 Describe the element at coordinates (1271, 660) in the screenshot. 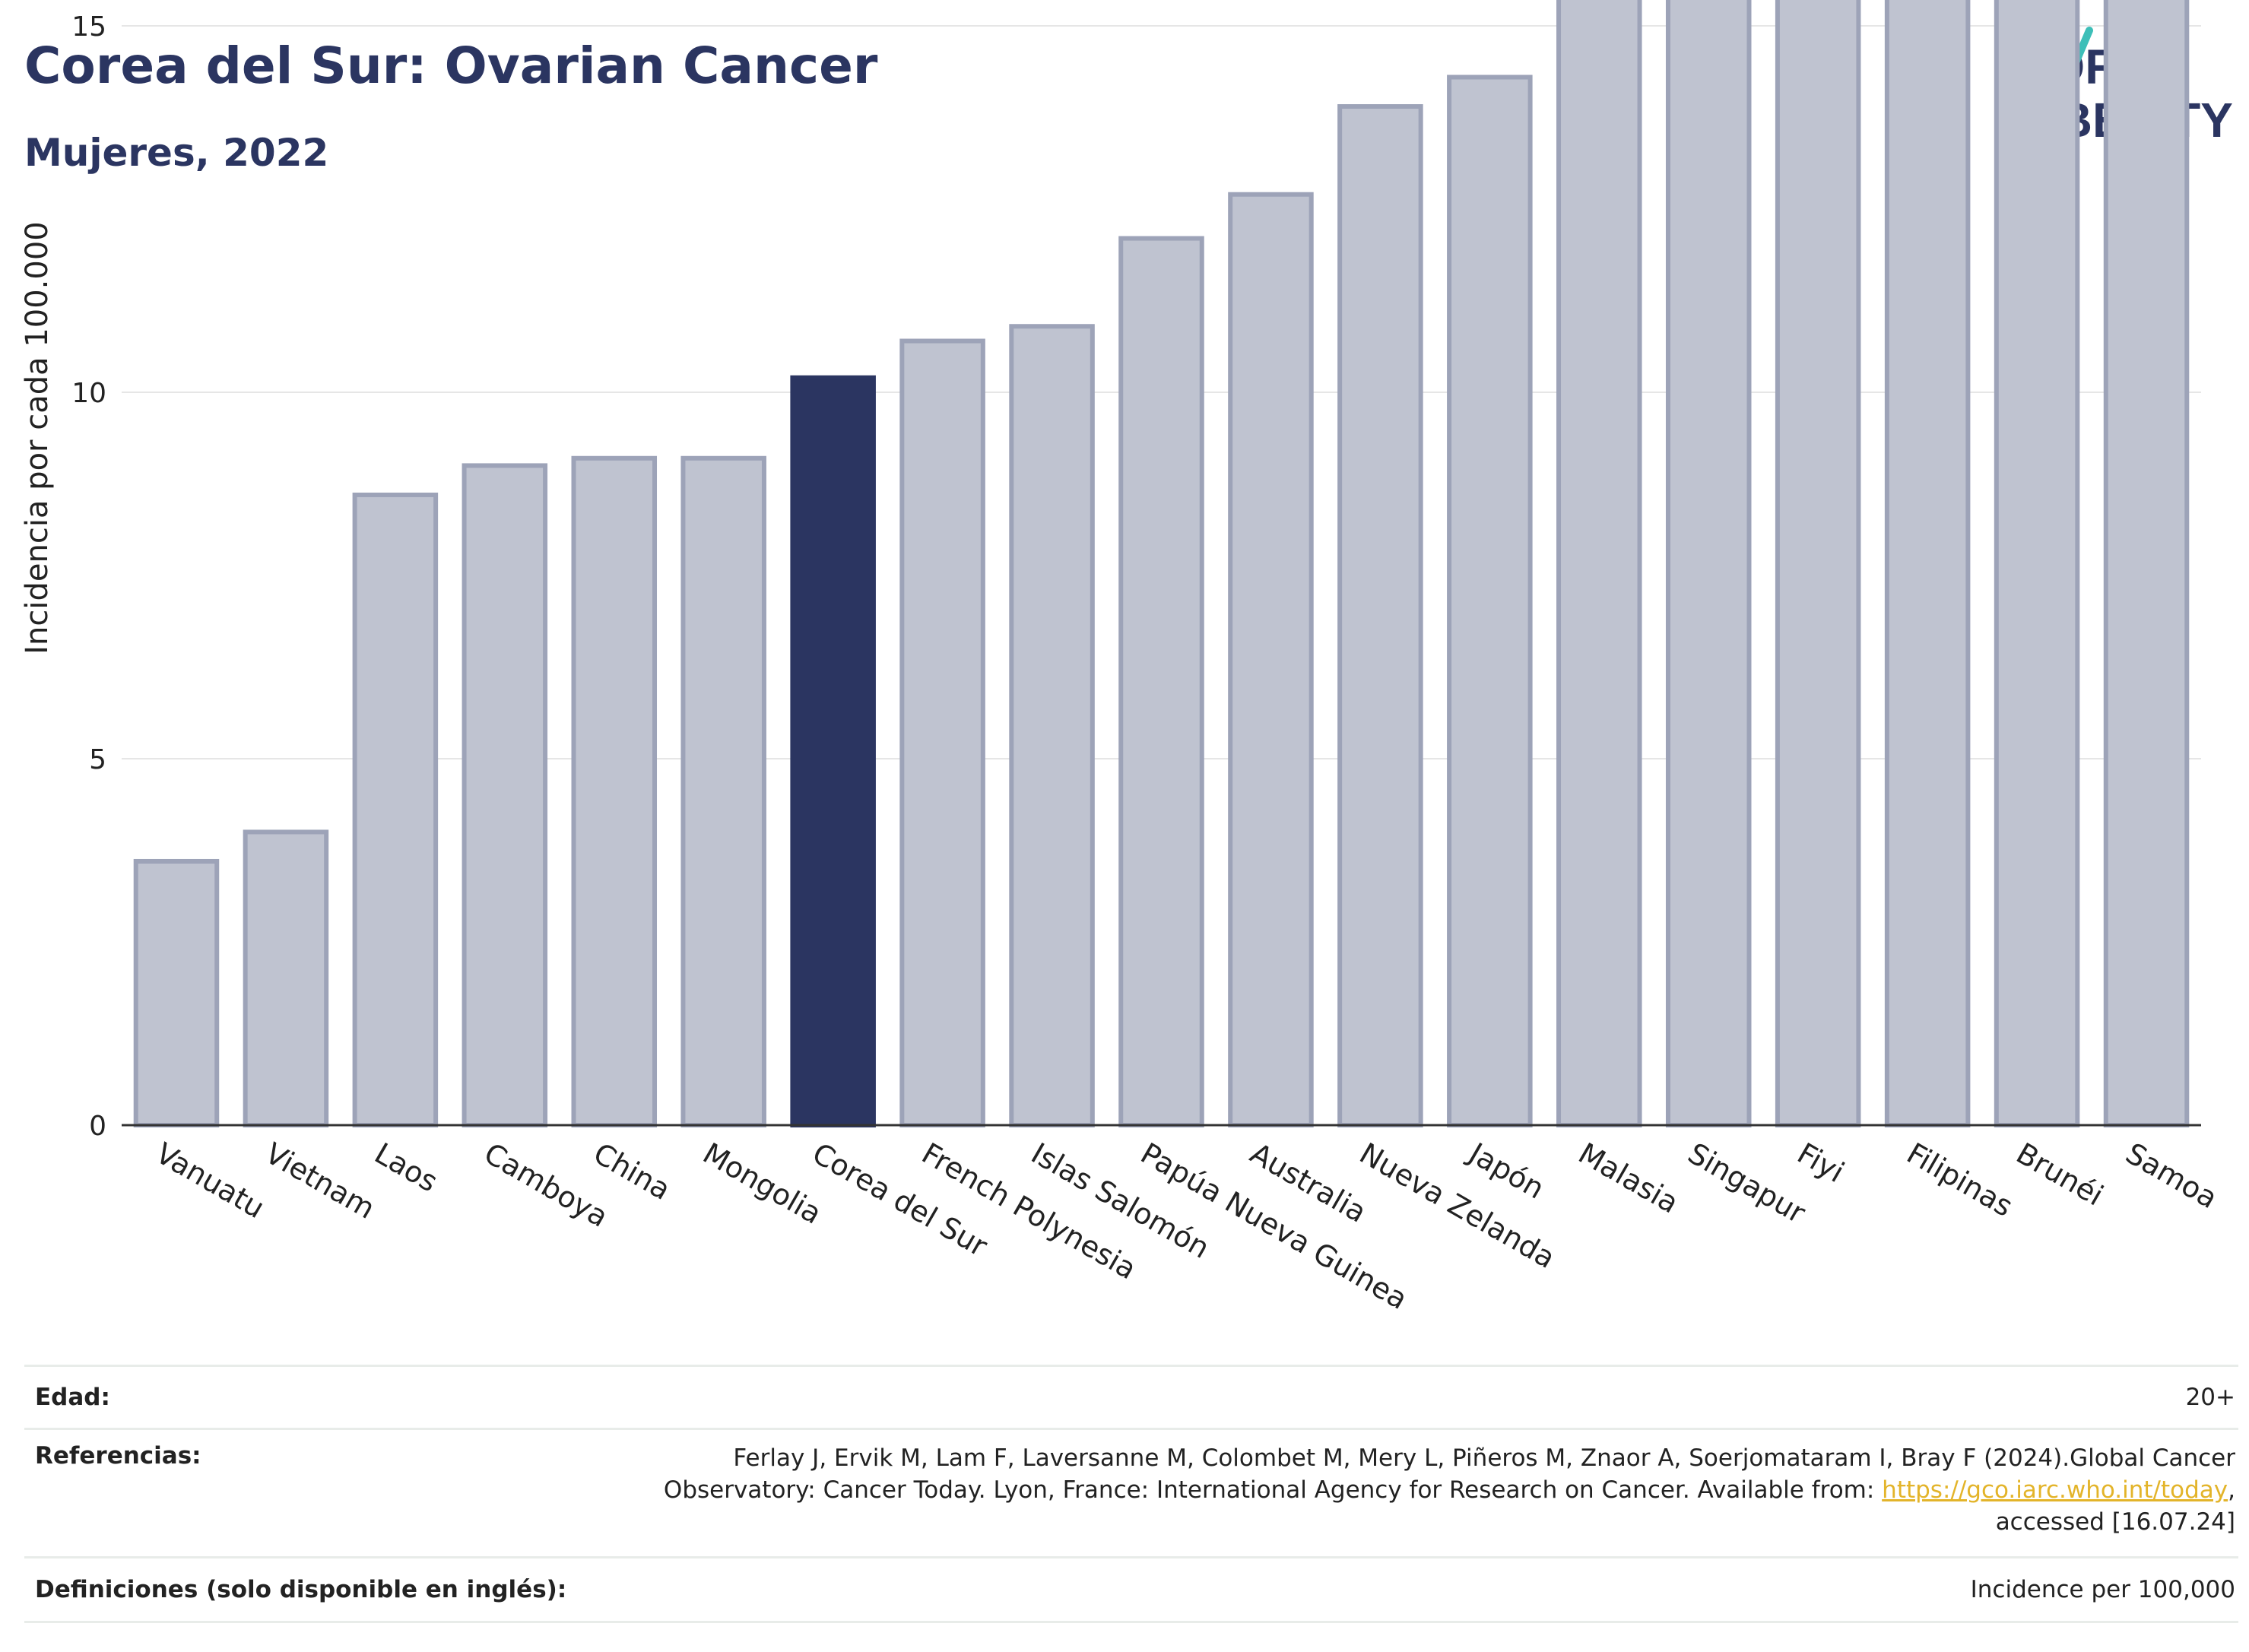

I see `bar-australia` at that location.